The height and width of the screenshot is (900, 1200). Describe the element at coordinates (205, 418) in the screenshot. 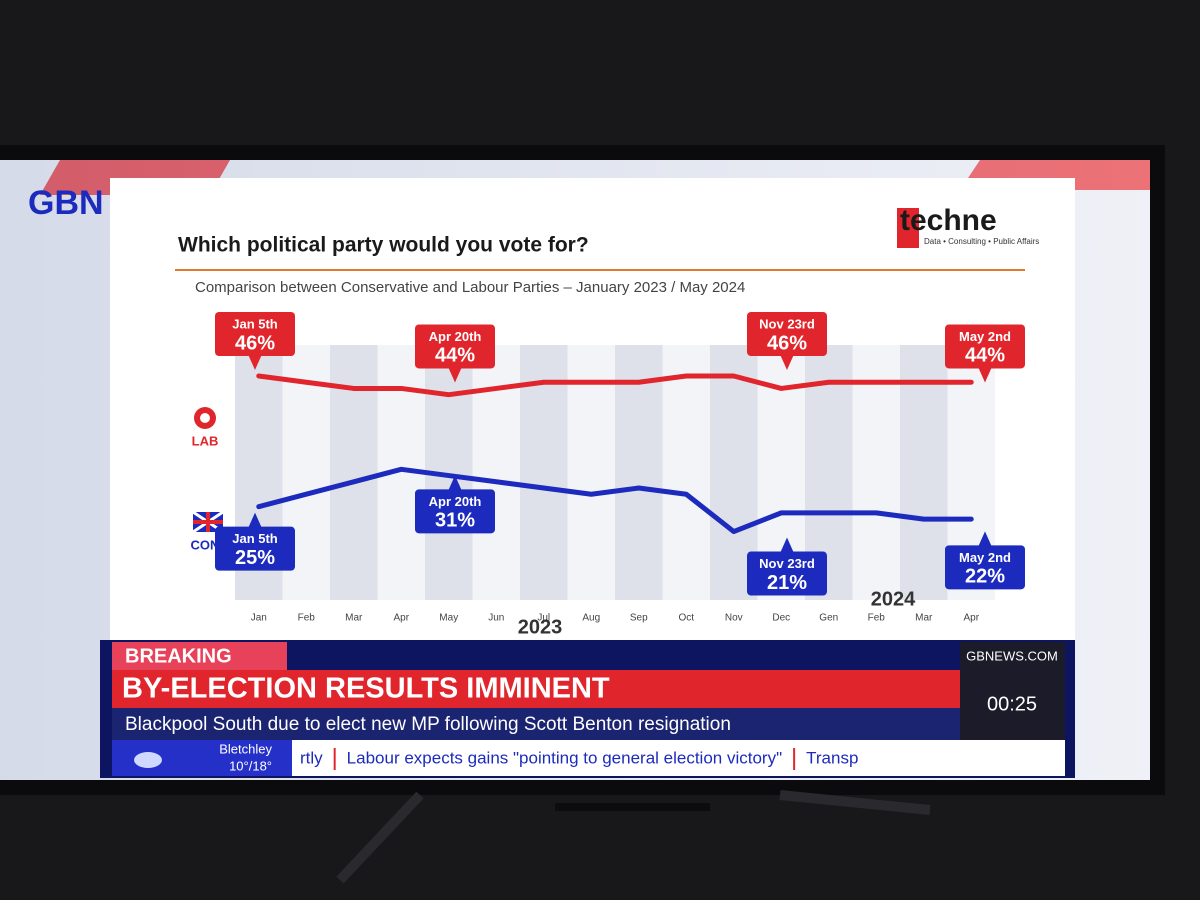

I see `lab-rose-icon` at that location.